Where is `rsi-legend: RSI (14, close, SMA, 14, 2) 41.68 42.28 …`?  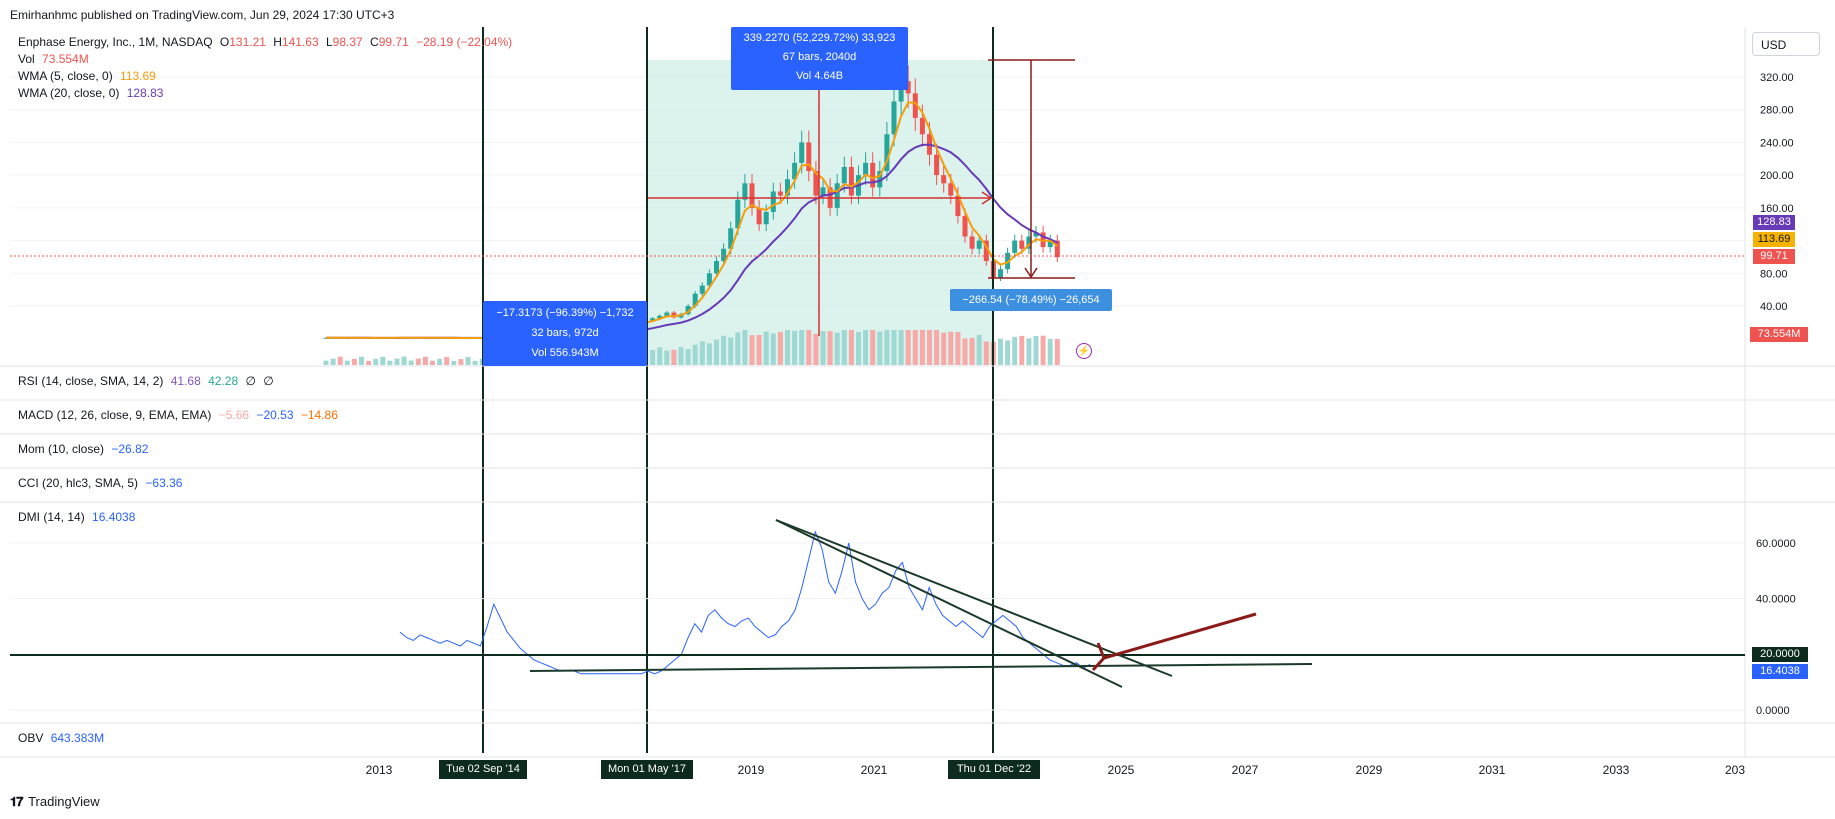 rsi-legend: RSI (14, close, SMA, 14, 2) 41.68 42.28 … is located at coordinates (146, 381).